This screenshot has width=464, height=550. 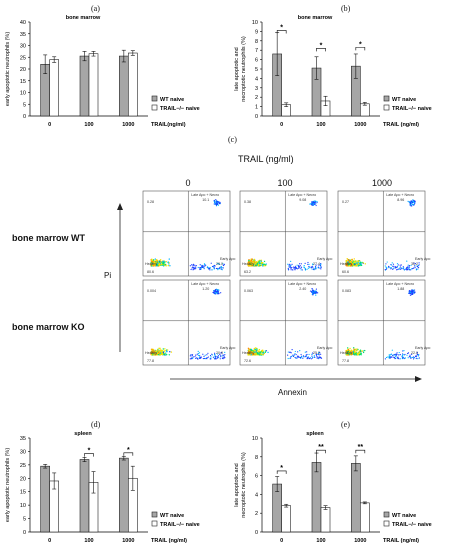 What do you see at coordinates (315, 18) in the screenshot?
I see `chart-title: bone marrow` at bounding box center [315, 18].